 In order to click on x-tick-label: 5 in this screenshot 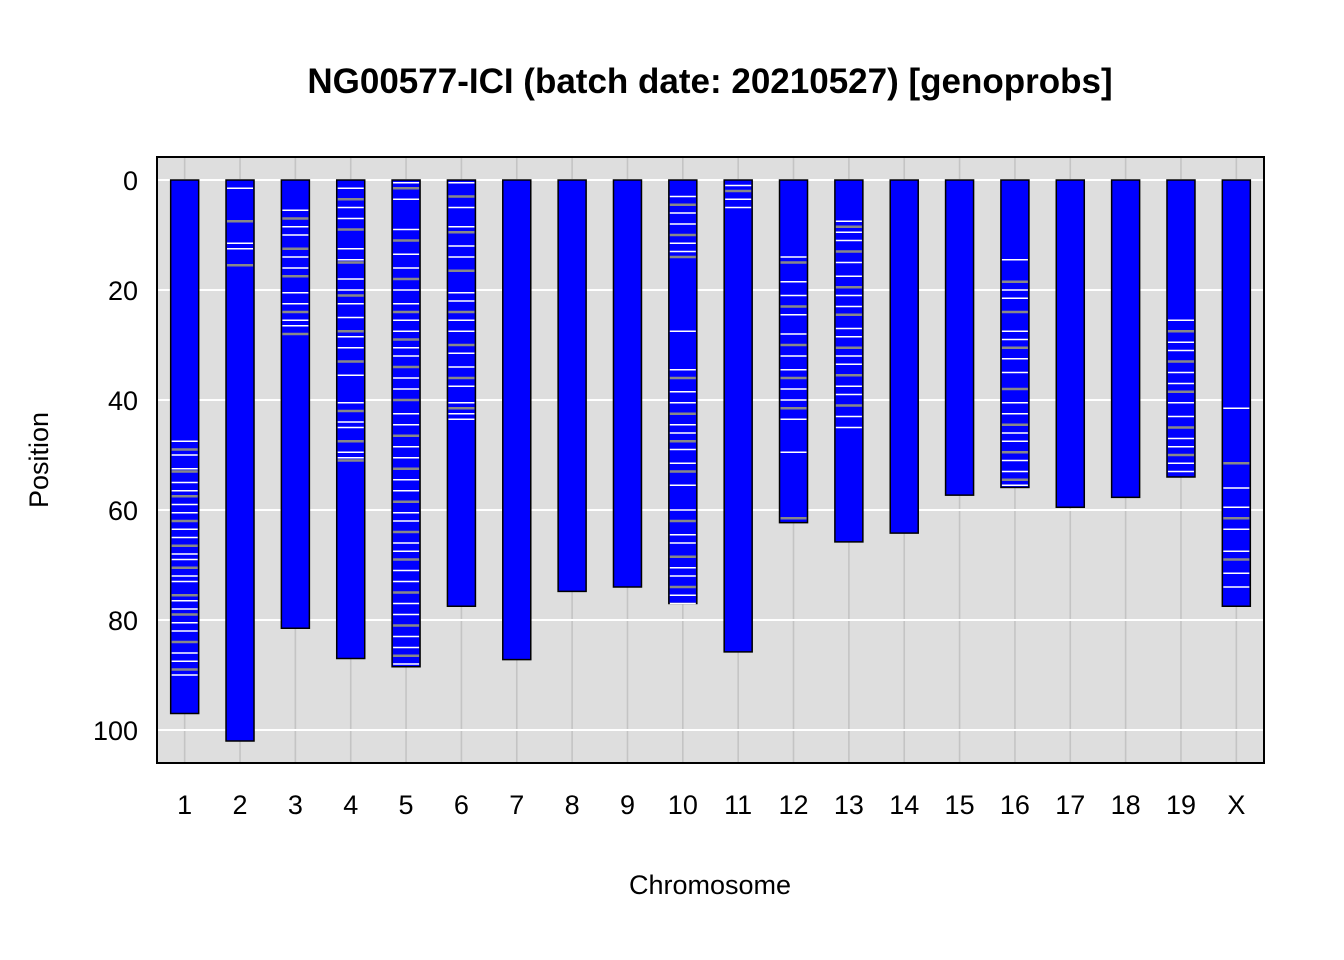, I will do `click(406, 805)`.